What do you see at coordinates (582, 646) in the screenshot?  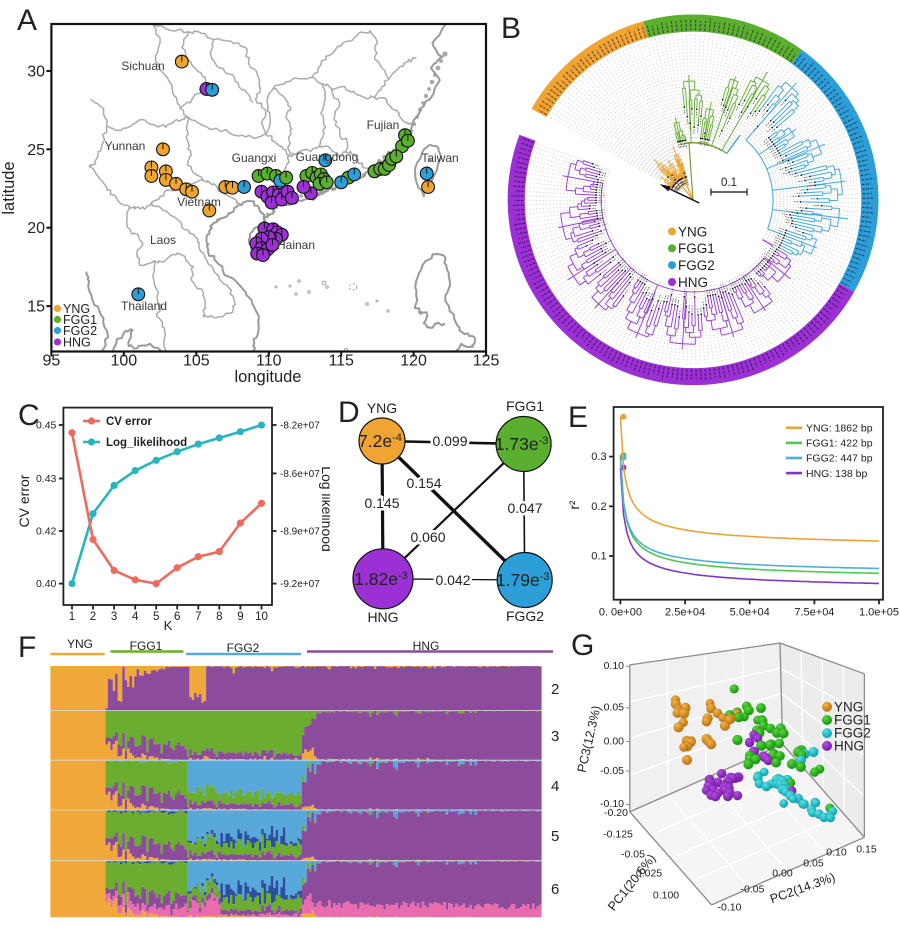 I see `svg-text: G` at bounding box center [582, 646].